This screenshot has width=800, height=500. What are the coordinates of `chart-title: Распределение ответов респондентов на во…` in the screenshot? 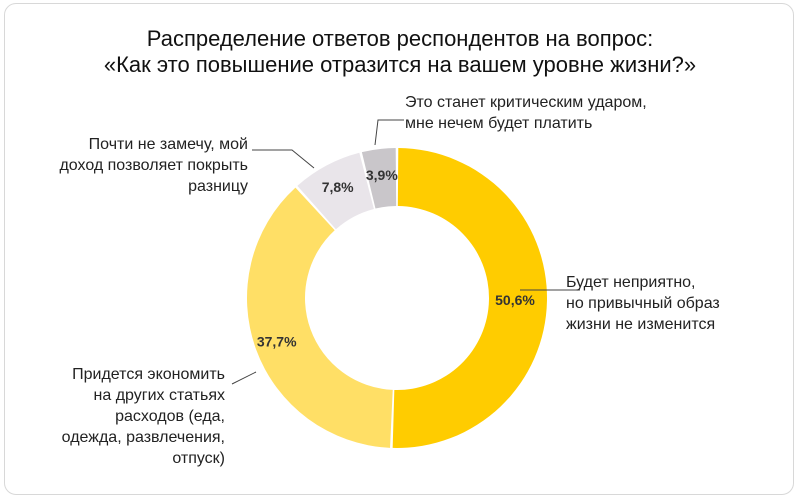 It's located at (400, 52).